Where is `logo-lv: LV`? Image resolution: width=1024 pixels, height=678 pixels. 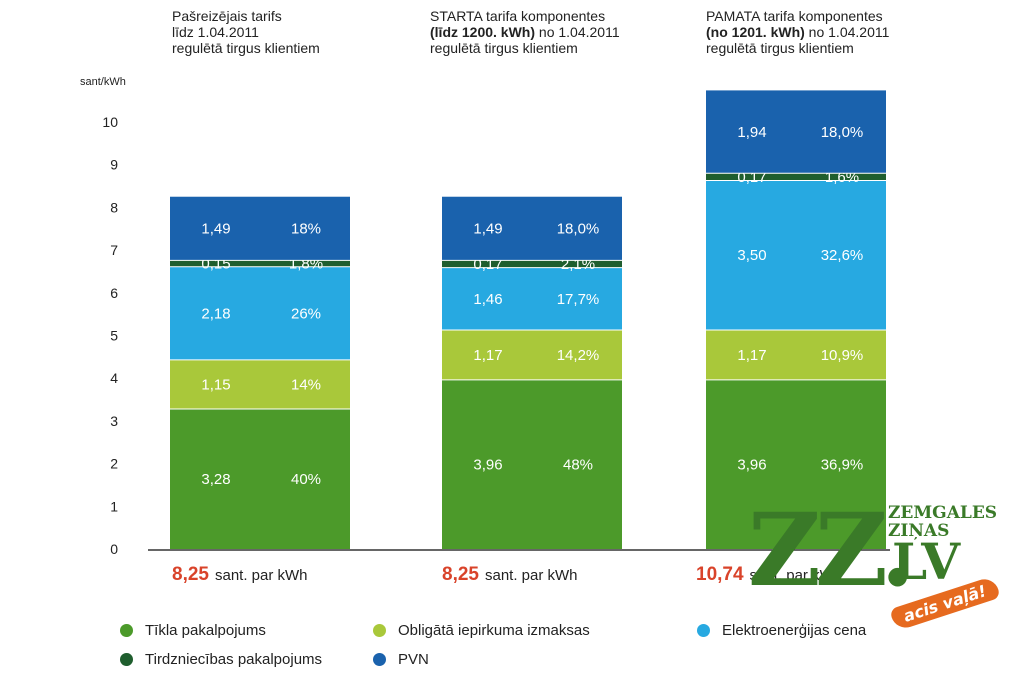 logo-lv: LV is located at coordinates (926, 561).